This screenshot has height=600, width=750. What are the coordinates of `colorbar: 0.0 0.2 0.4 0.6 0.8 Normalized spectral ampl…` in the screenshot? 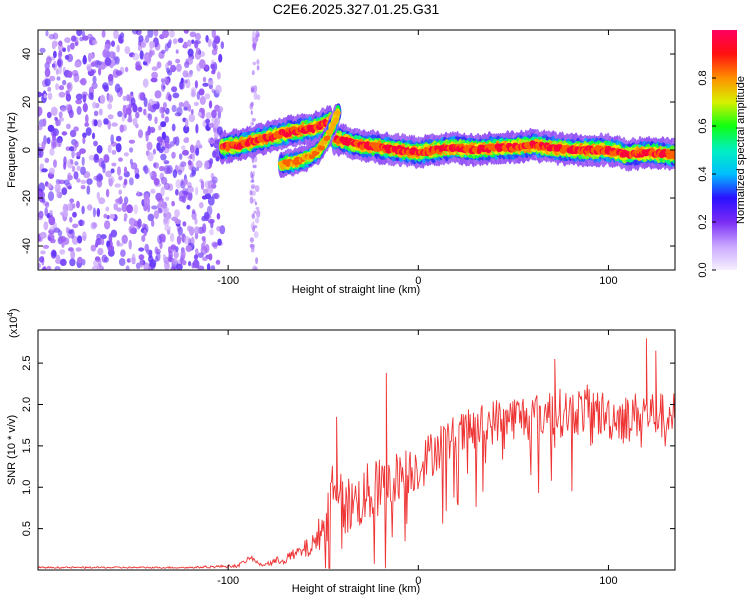 It's located at (722, 154).